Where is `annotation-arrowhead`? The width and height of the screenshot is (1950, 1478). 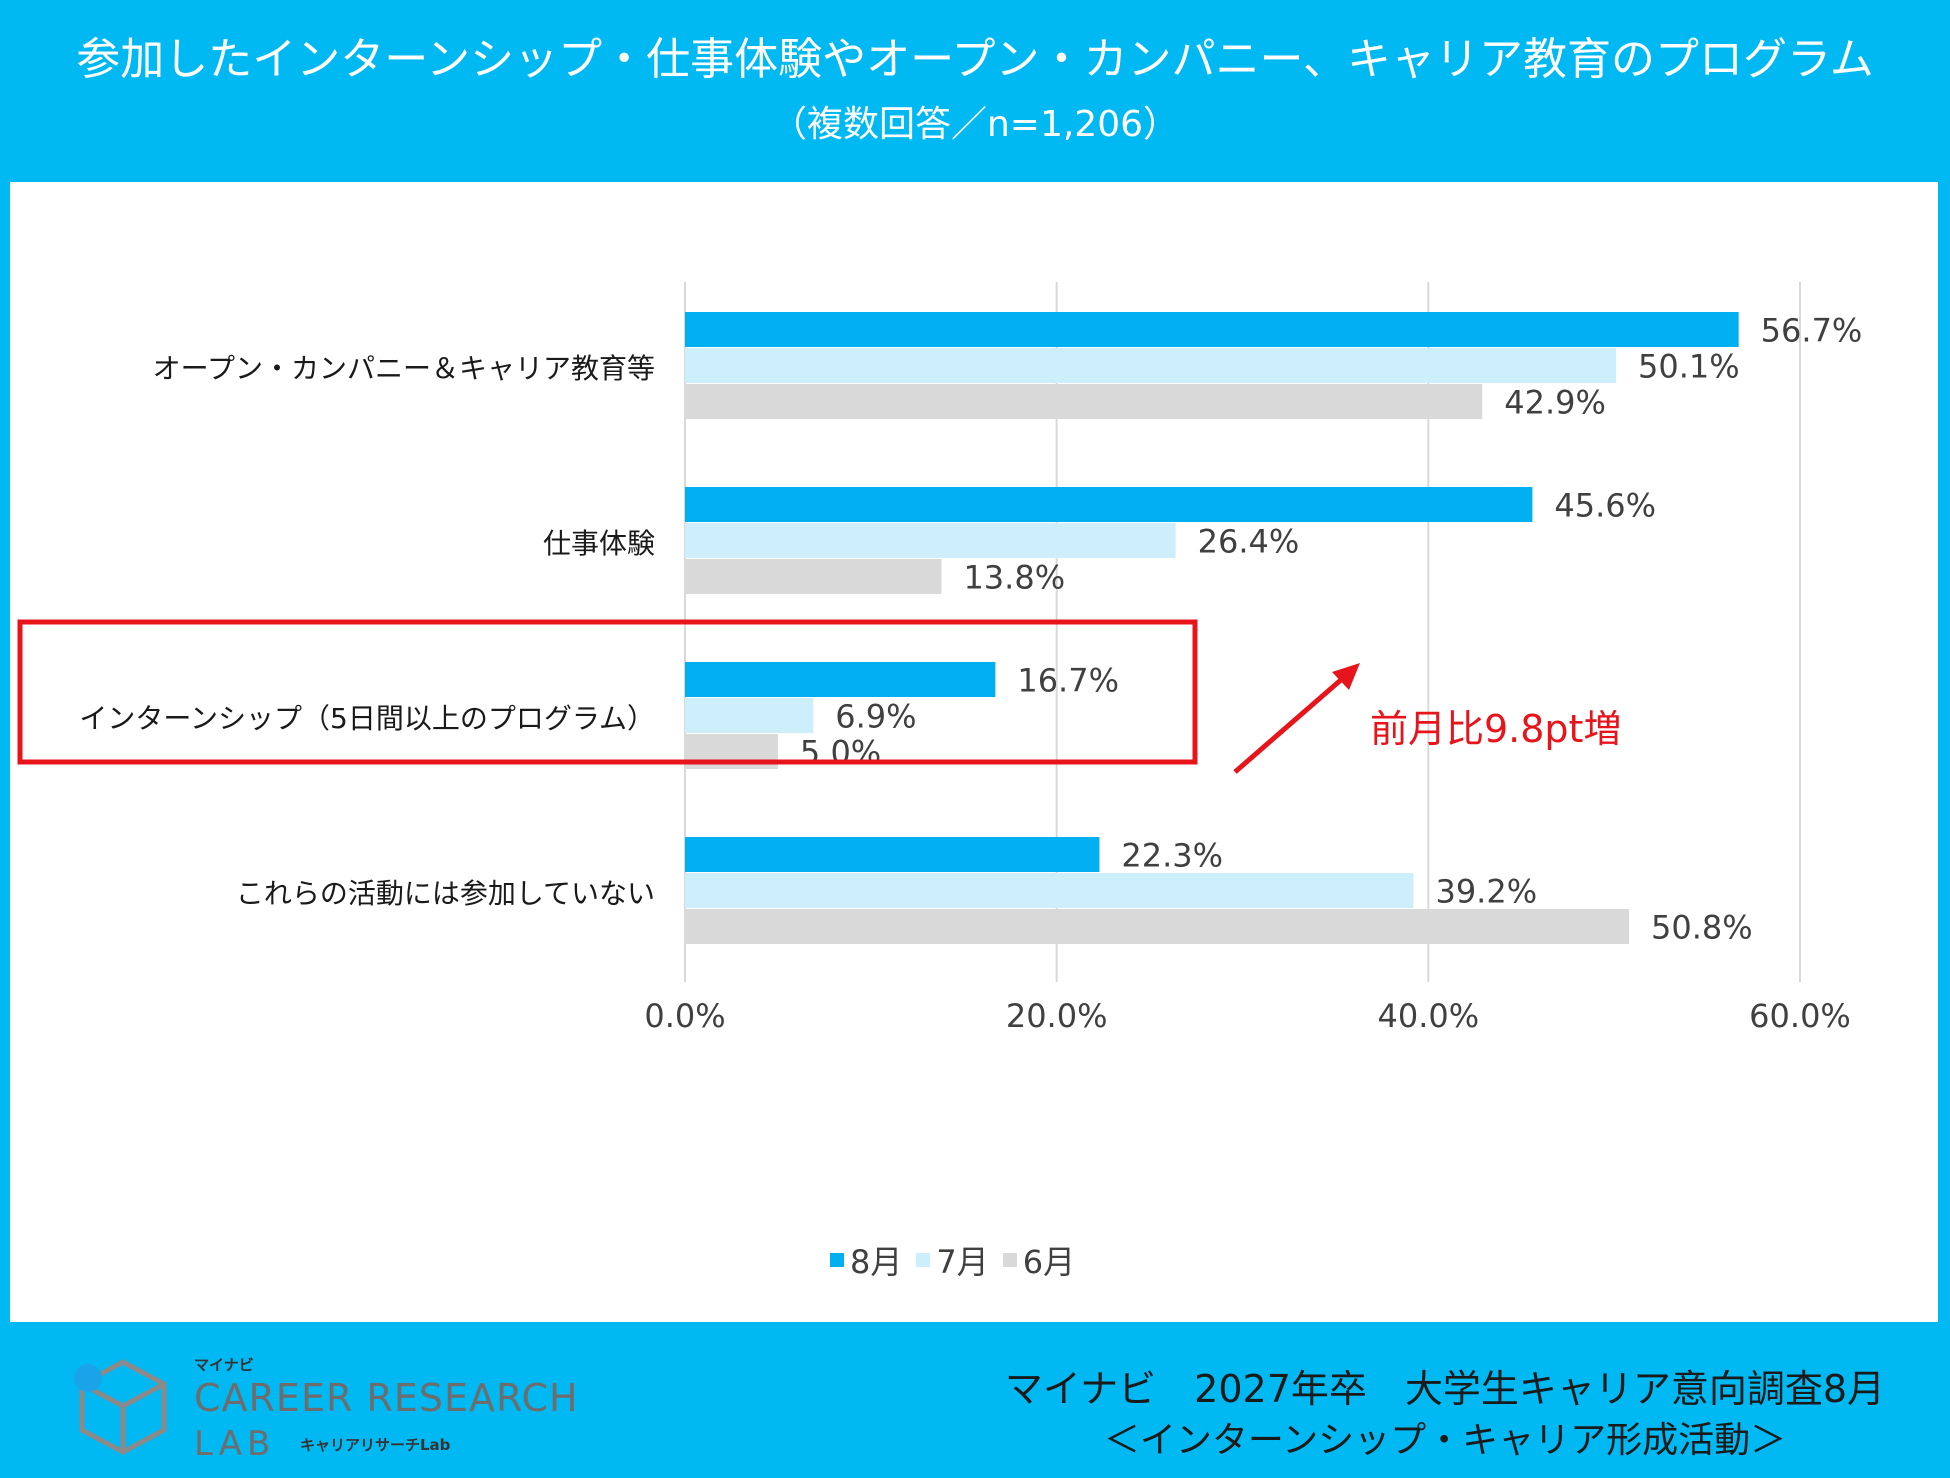
annotation-arrowhead is located at coordinates (1346, 676).